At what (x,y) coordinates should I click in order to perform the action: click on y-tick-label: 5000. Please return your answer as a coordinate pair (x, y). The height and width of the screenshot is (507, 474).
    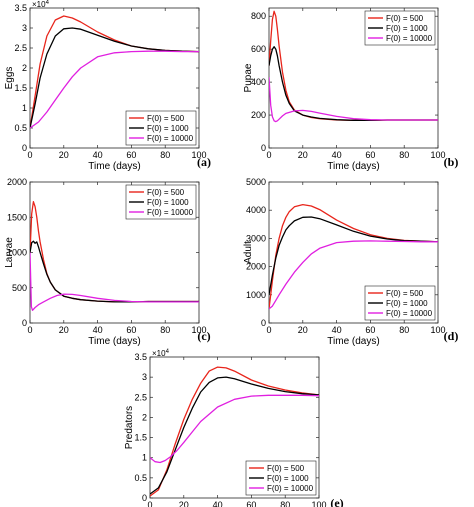
    Looking at the image, I should click on (256, 182).